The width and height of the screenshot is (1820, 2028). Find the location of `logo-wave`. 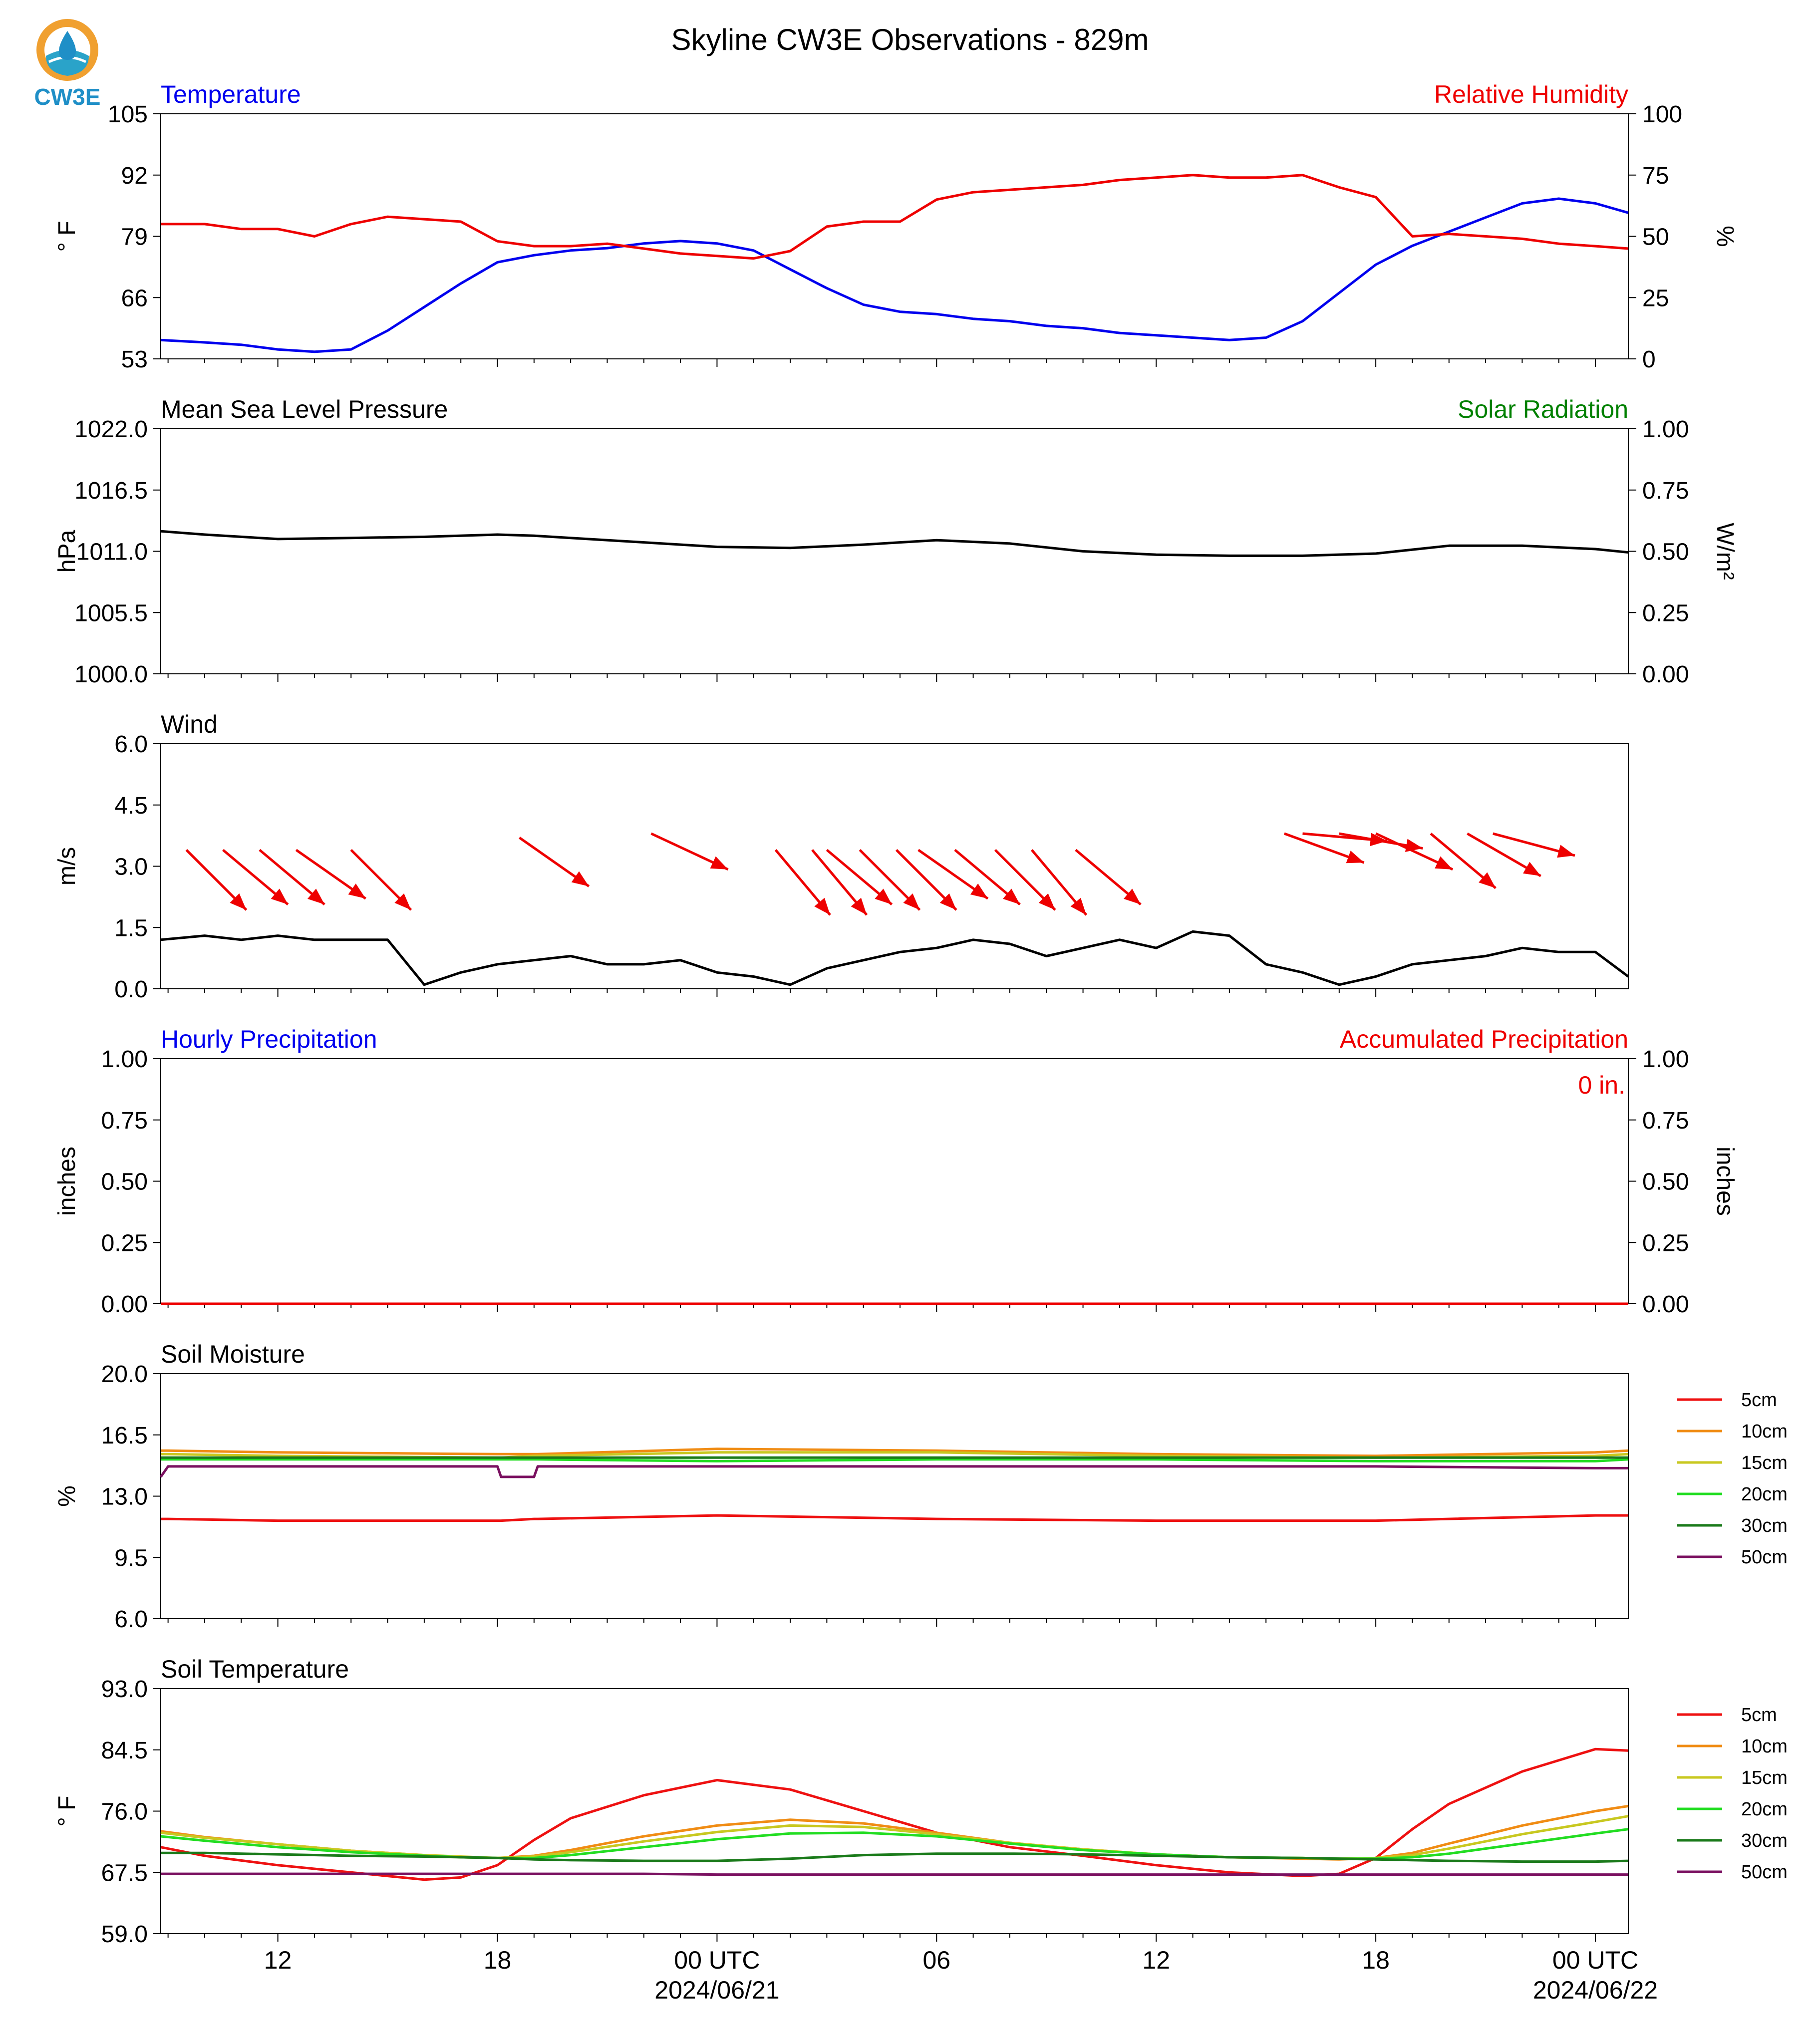

logo-wave is located at coordinates (67, 63).